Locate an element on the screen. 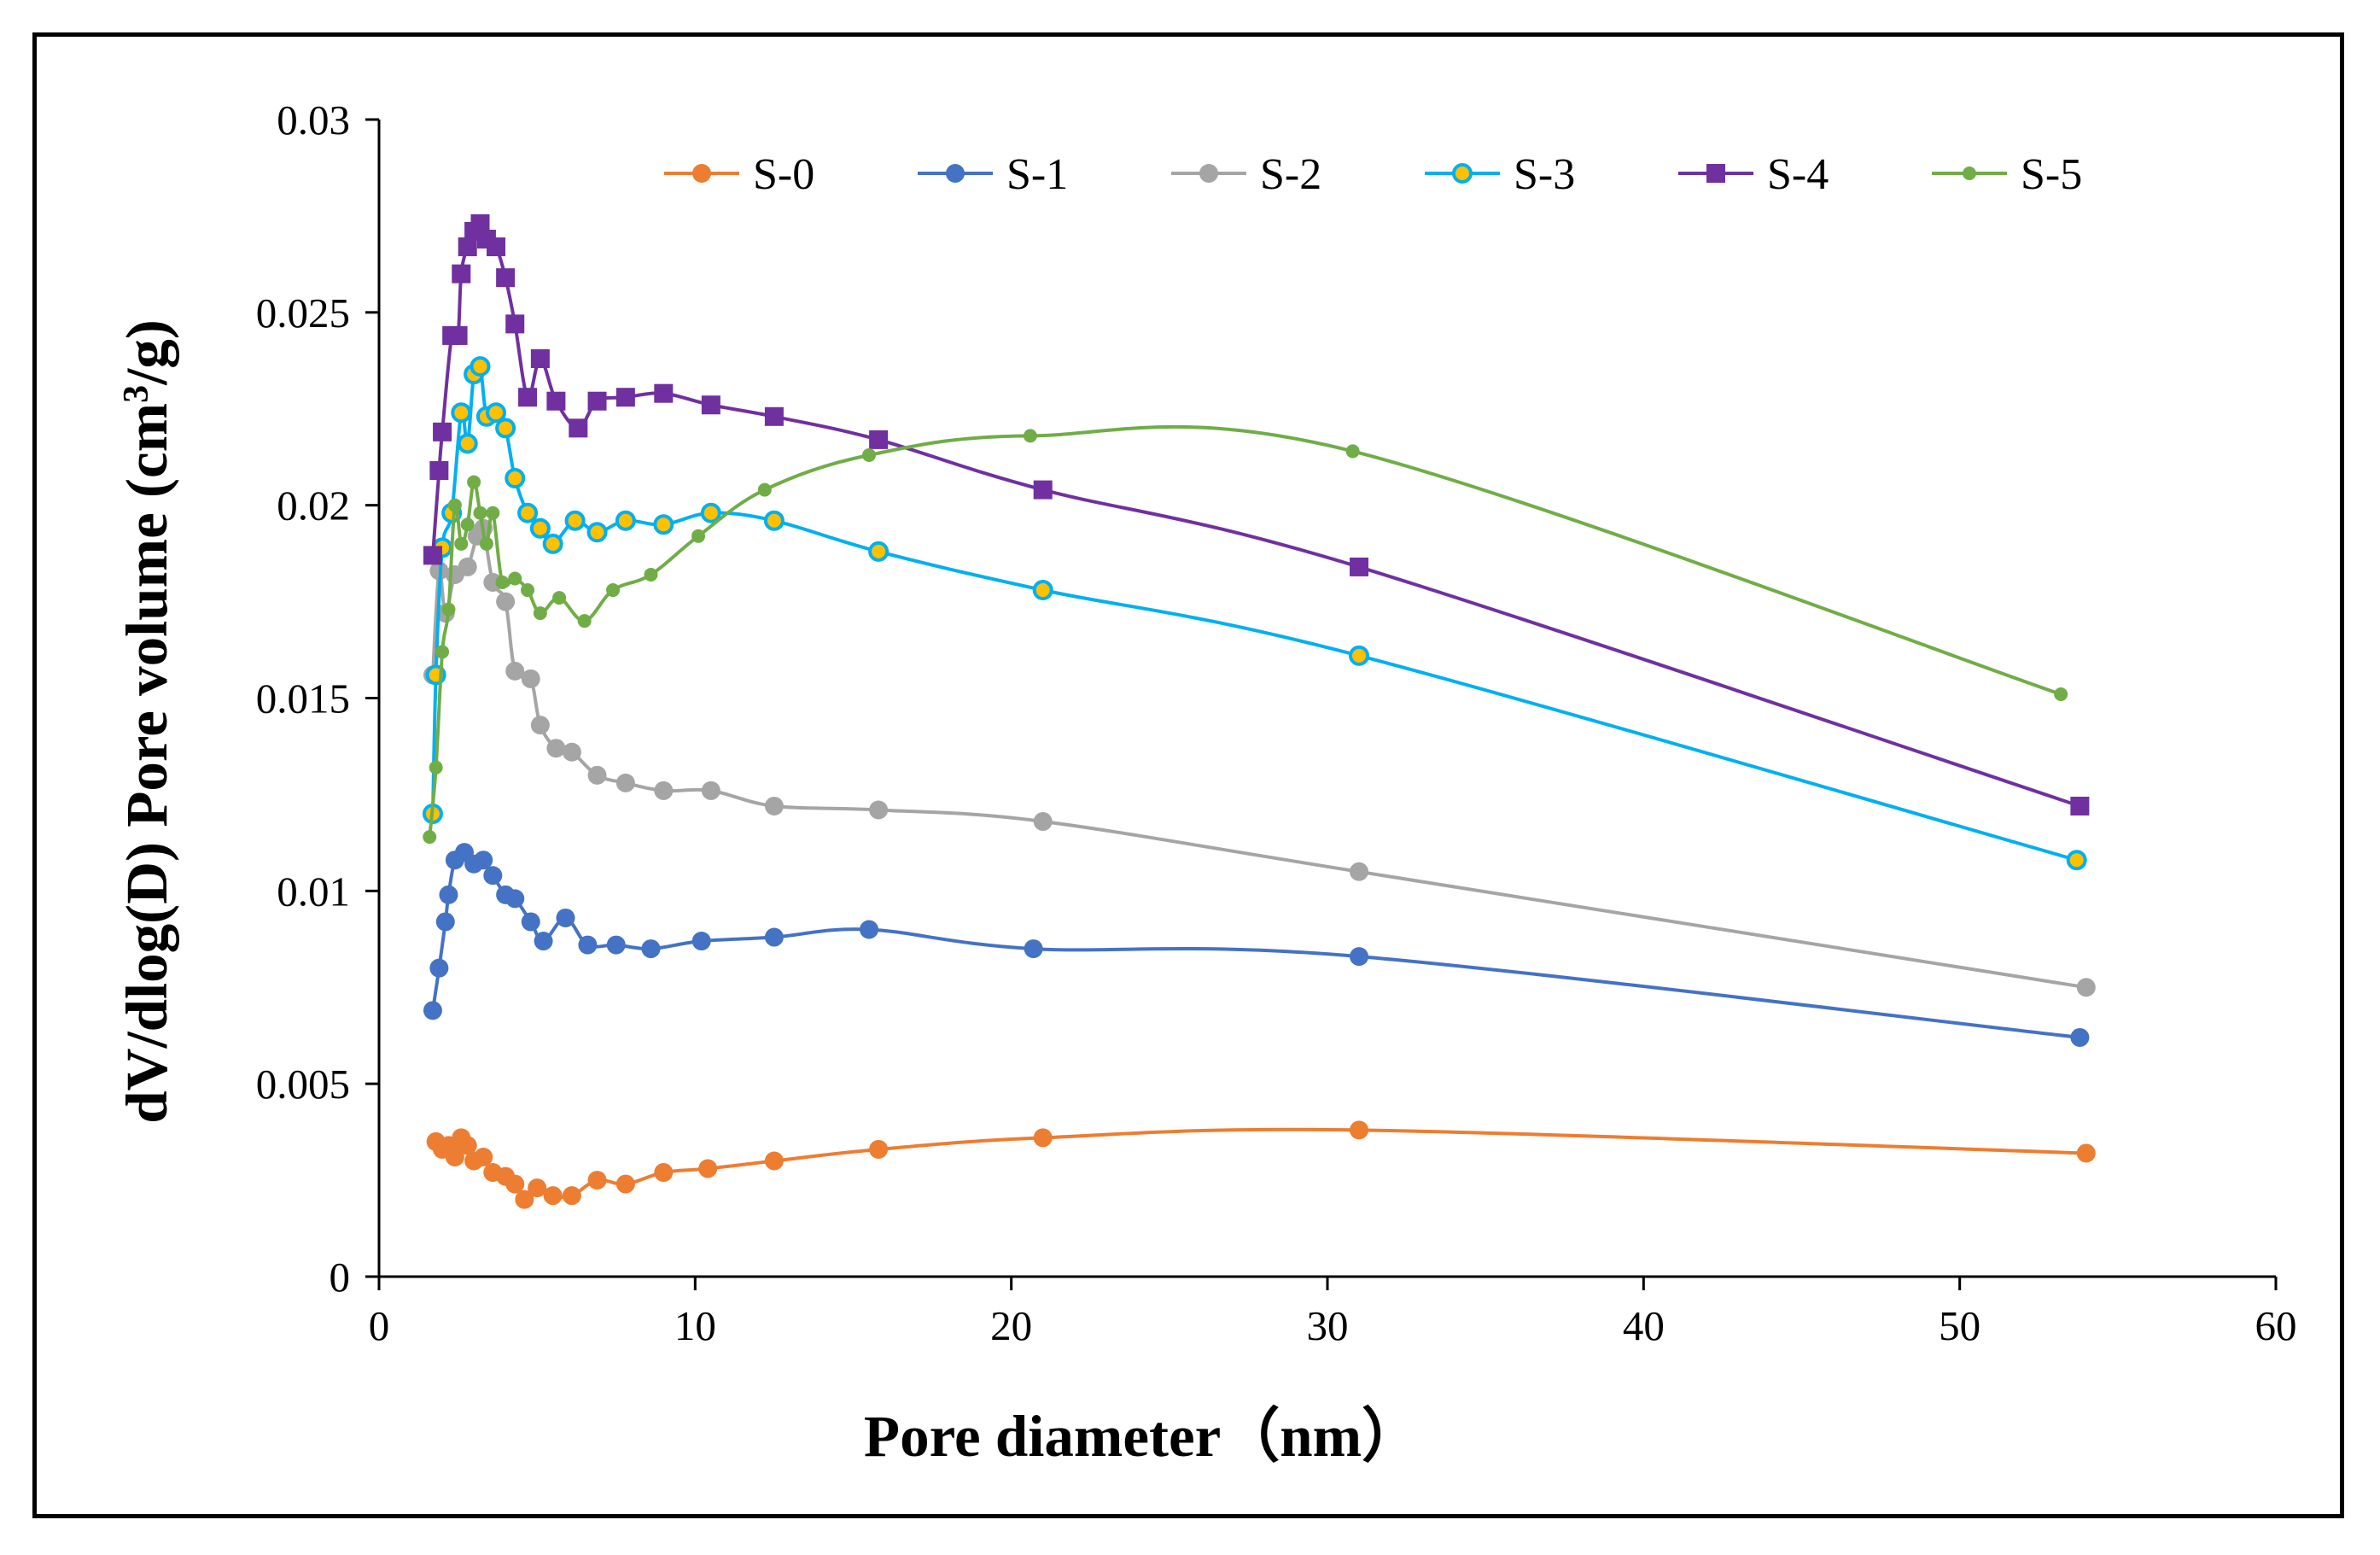  x-tick-label: 20 is located at coordinates (1011, 1326).